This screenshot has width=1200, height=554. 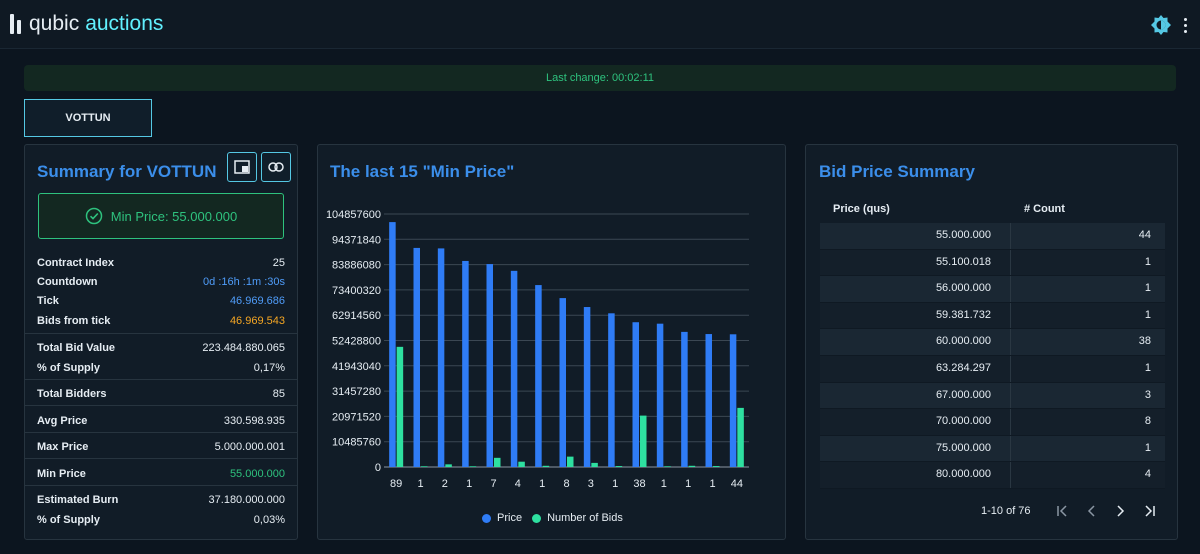 What do you see at coordinates (915, 395) in the screenshot?
I see `price-cell: 67.000.000` at bounding box center [915, 395].